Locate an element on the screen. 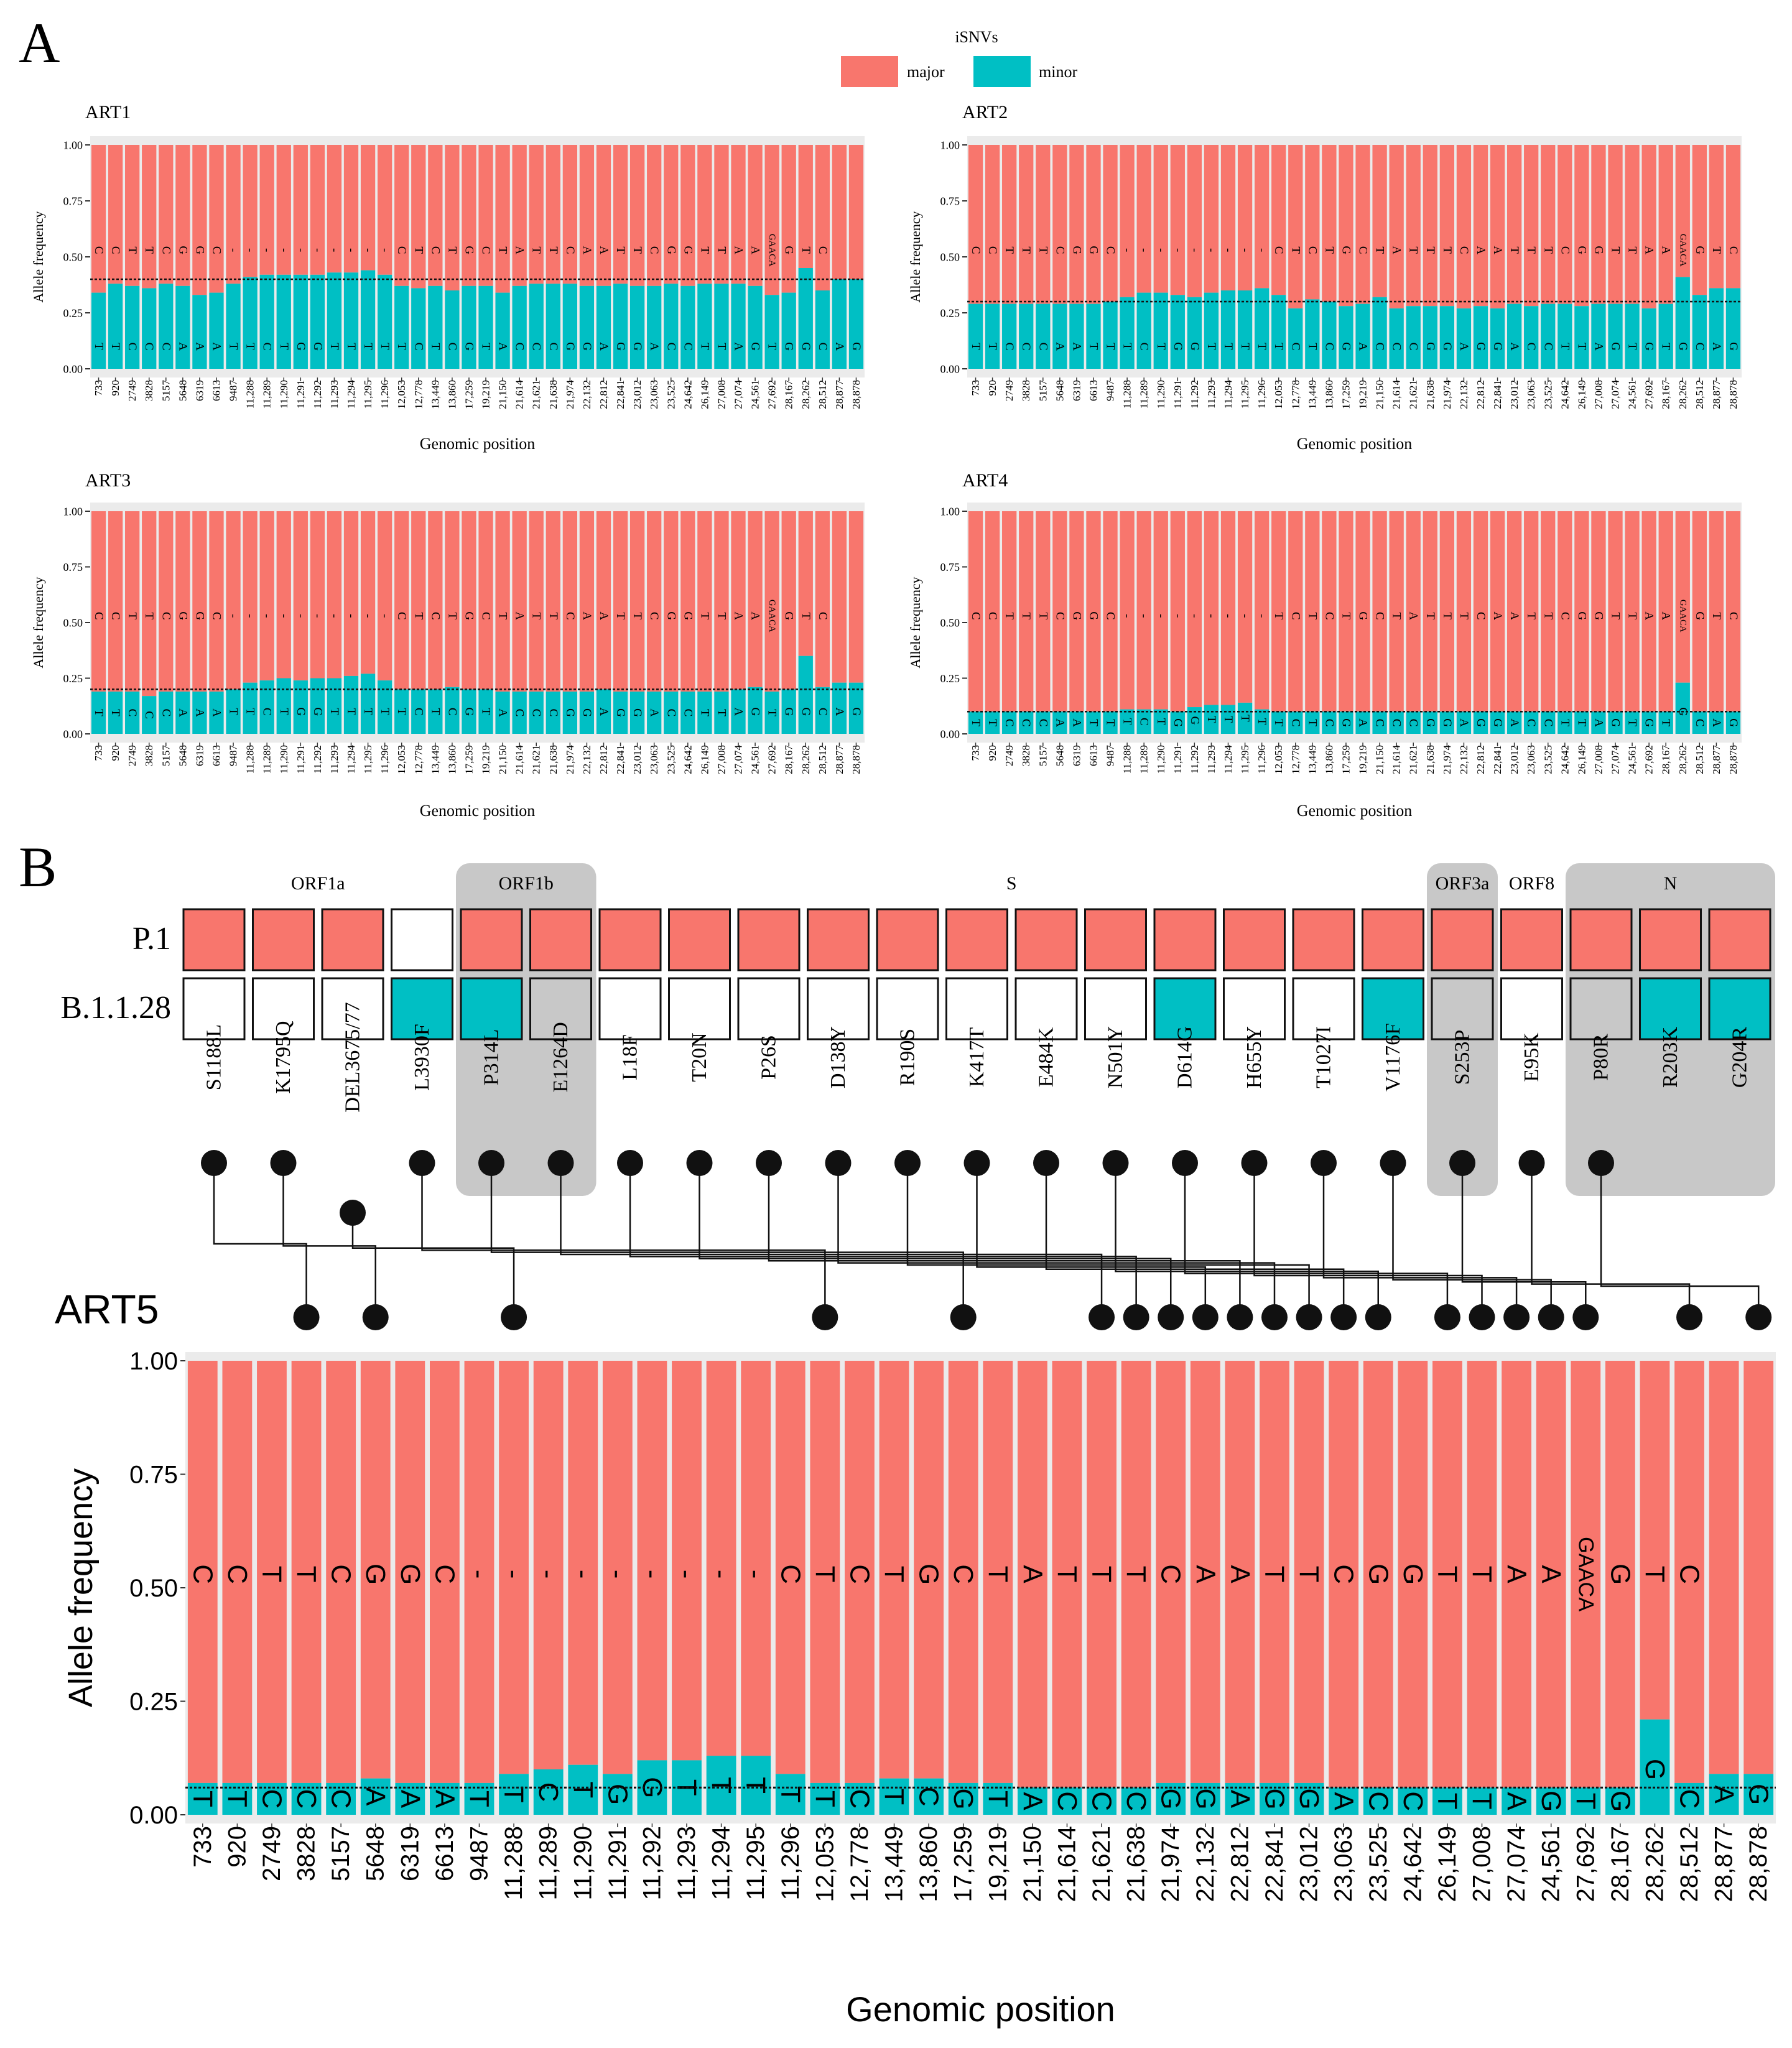  connector-line is located at coordinates (1056, 1240).